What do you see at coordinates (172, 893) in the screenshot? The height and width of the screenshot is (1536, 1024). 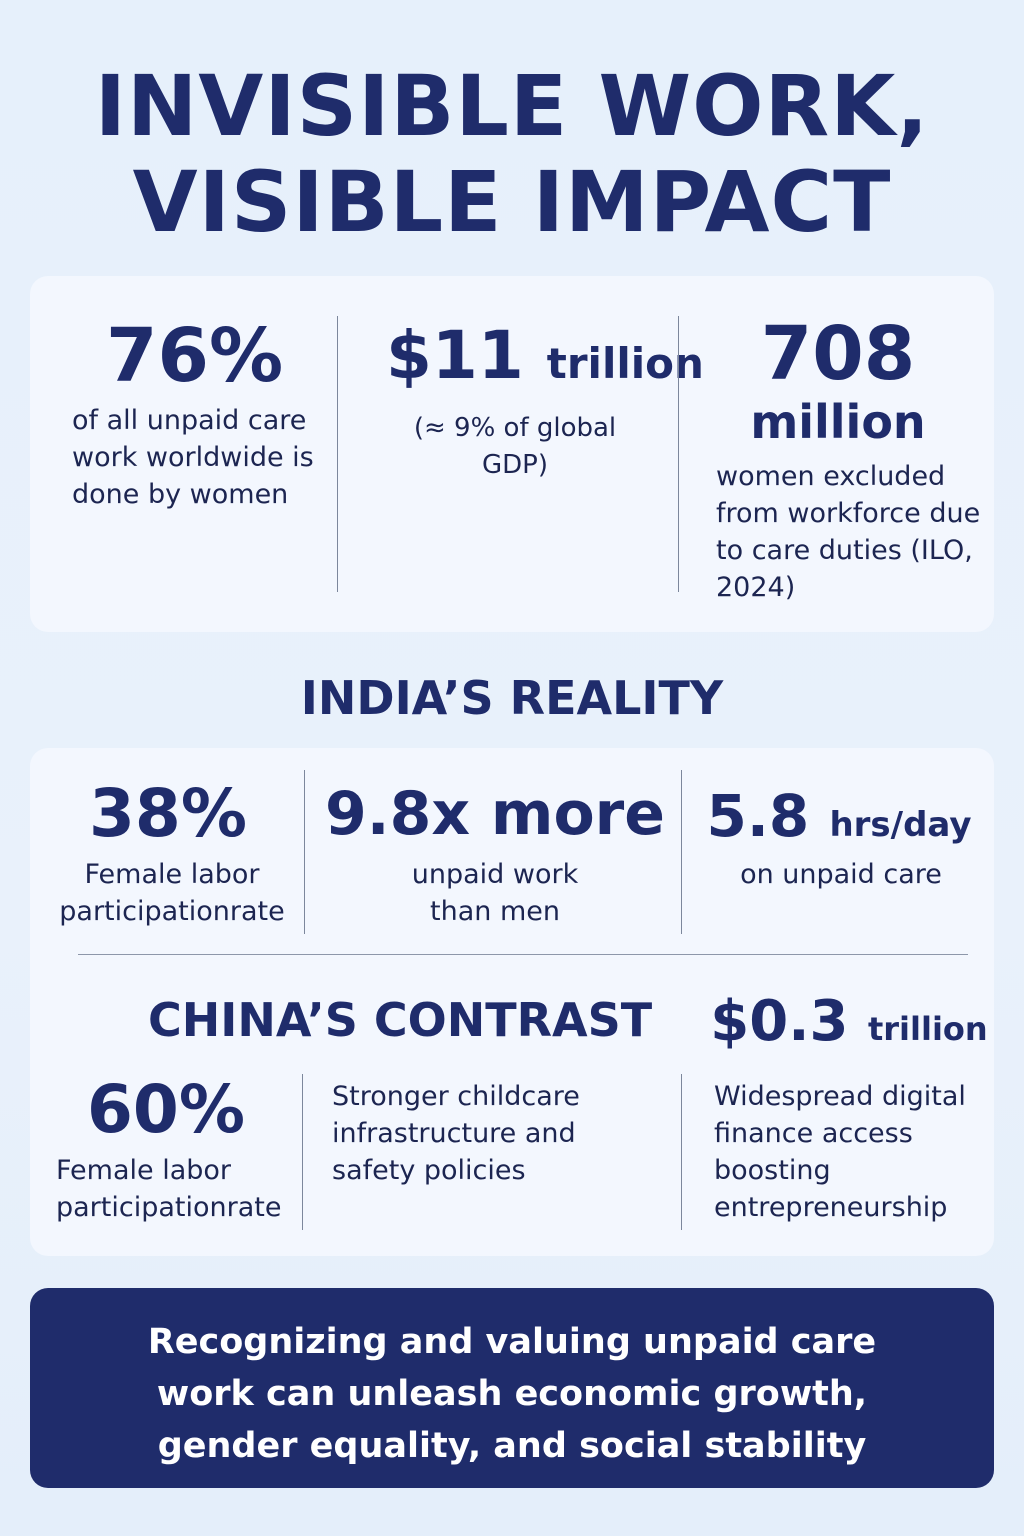 I see `india-stat-1-desc: Female labor participationrate` at bounding box center [172, 893].